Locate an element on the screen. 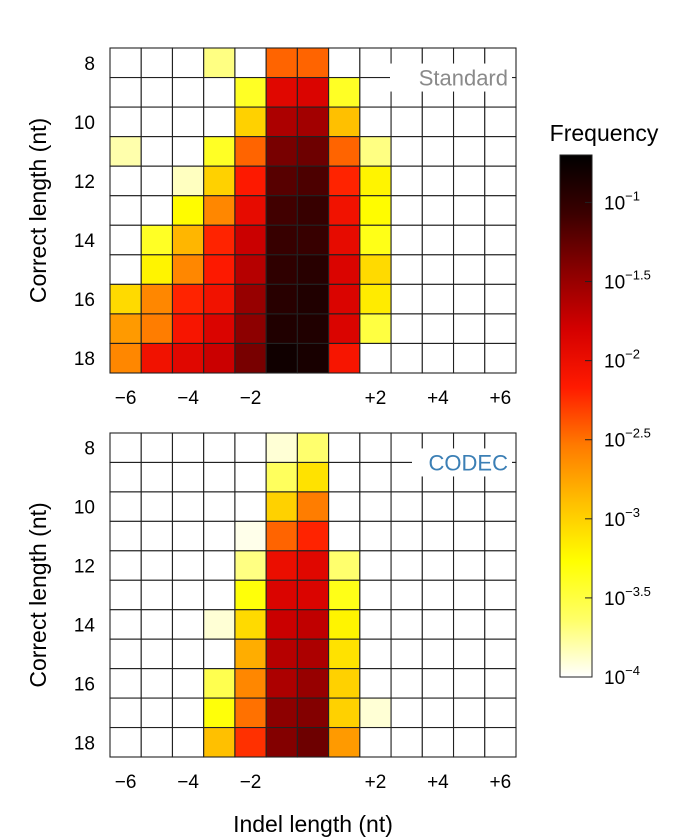 The height and width of the screenshot is (839, 685). colorbar-tick-label: 10−2.5 is located at coordinates (627, 439).